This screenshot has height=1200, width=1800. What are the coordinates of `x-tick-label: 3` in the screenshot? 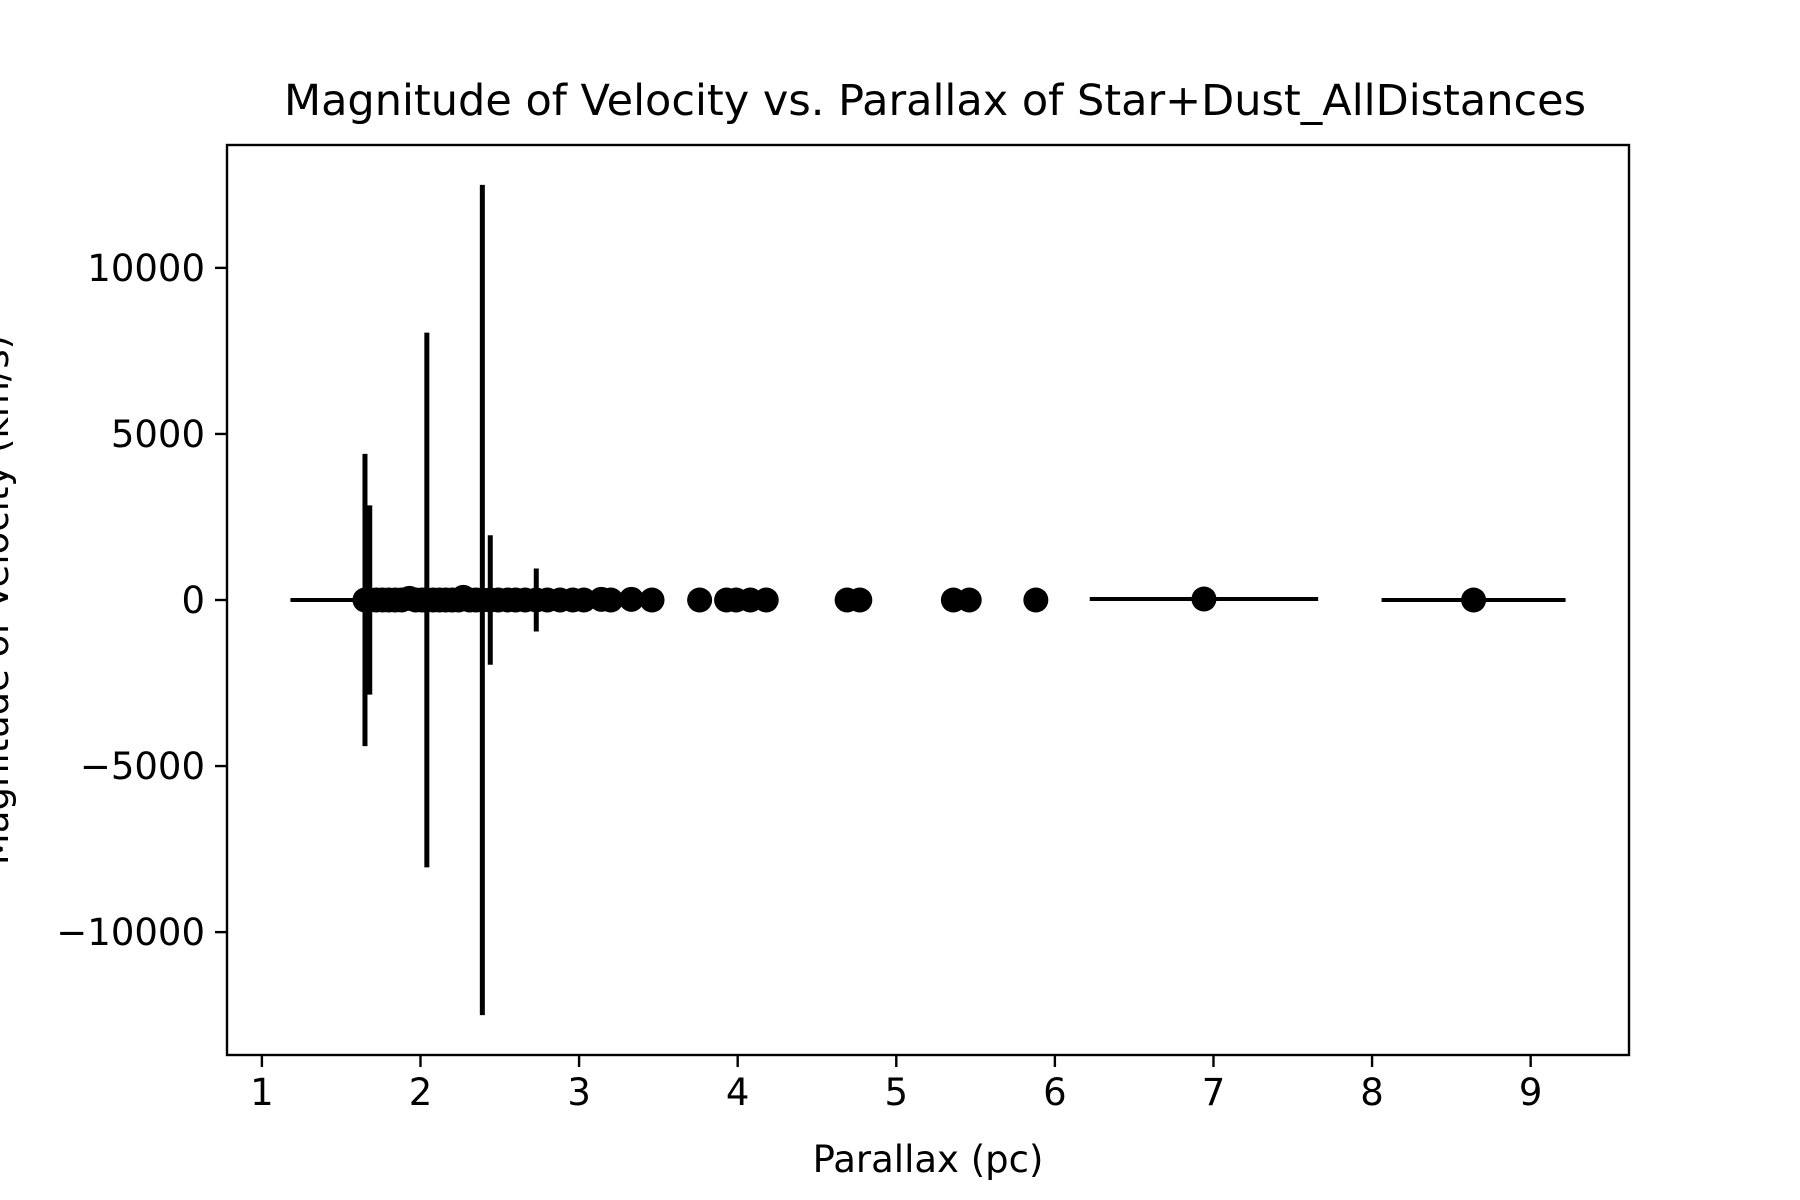 It's located at (579, 1092).